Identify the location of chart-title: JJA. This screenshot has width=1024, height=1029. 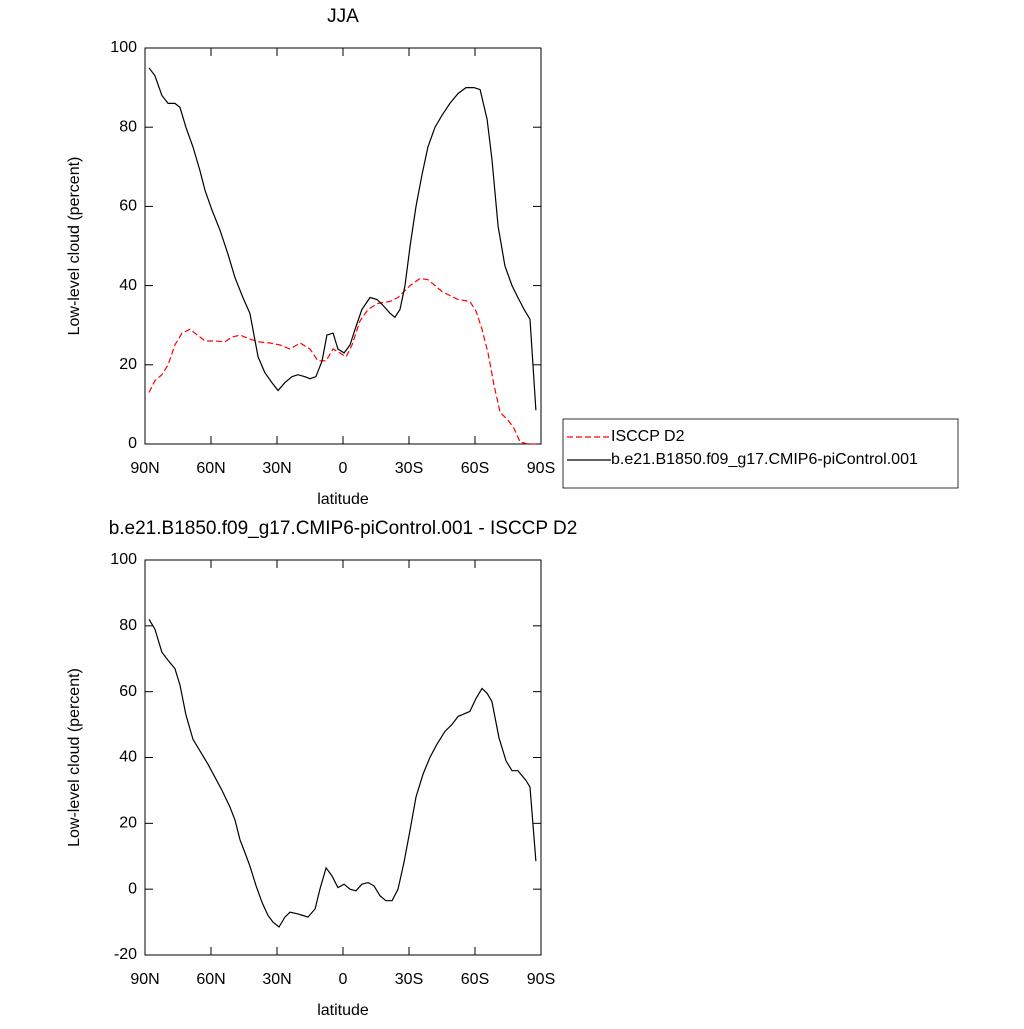
(343, 16).